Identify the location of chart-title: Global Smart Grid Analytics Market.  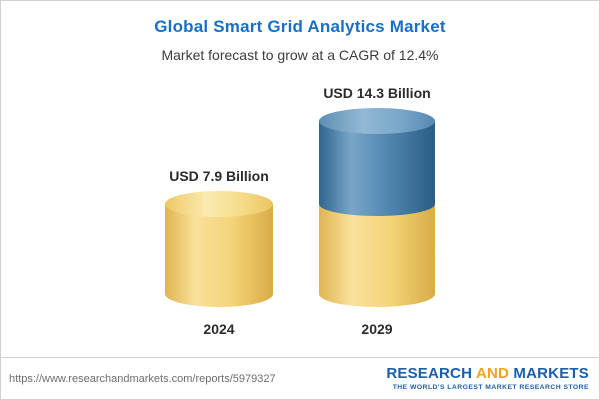
(300, 26).